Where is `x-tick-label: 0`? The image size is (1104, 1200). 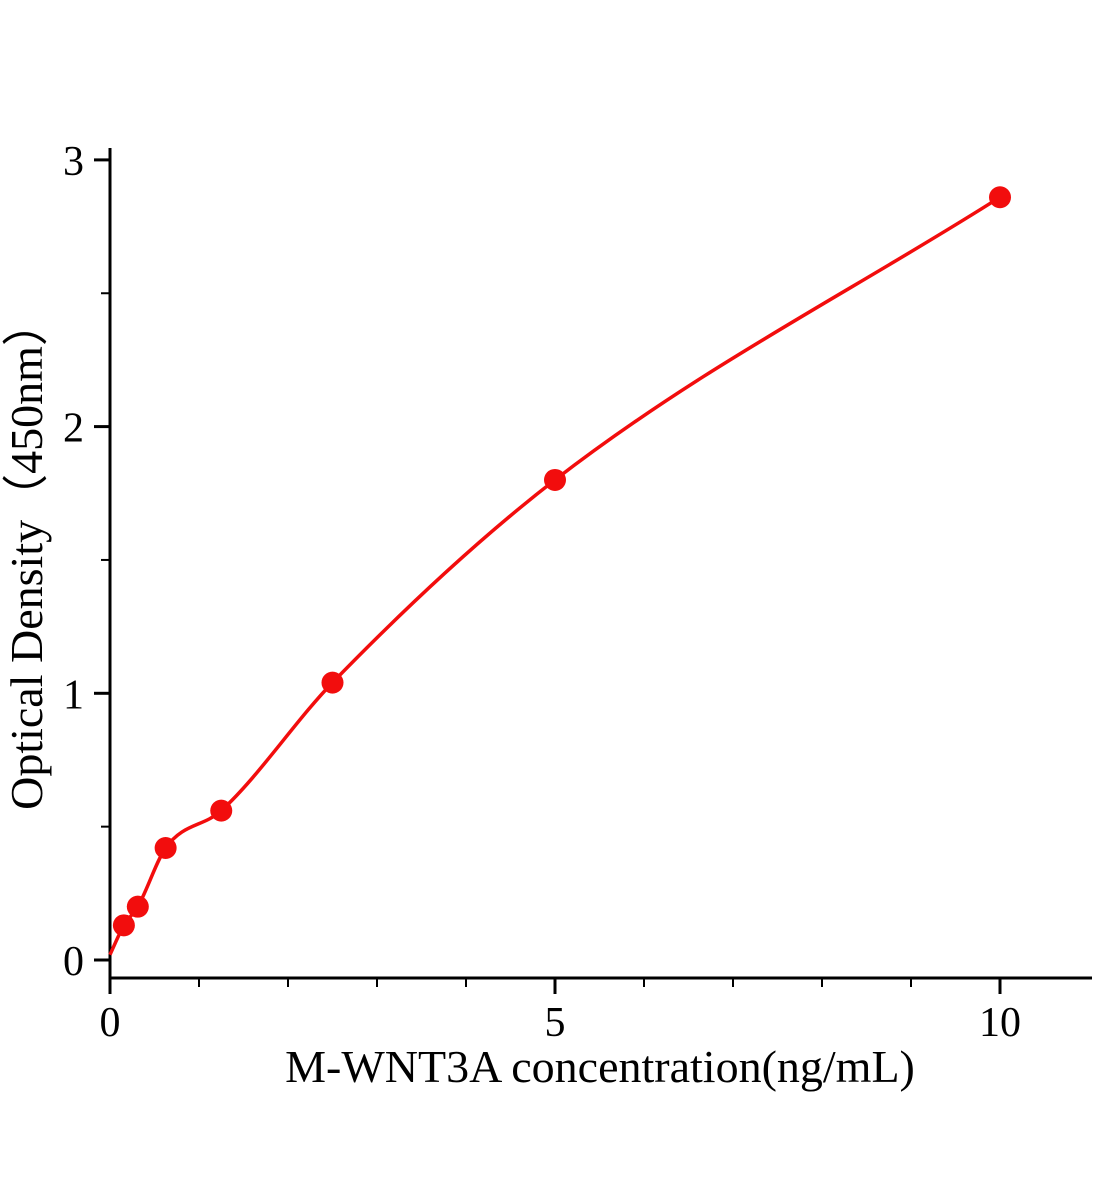
x-tick-label: 0 is located at coordinates (110, 1023).